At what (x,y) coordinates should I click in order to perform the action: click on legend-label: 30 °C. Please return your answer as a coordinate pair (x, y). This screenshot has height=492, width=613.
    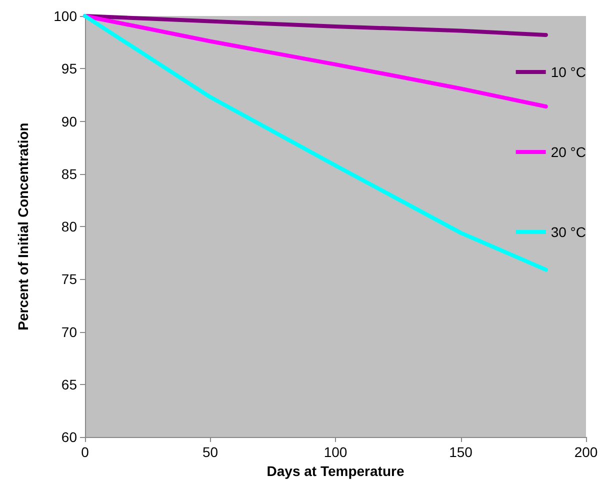
    Looking at the image, I should click on (568, 232).